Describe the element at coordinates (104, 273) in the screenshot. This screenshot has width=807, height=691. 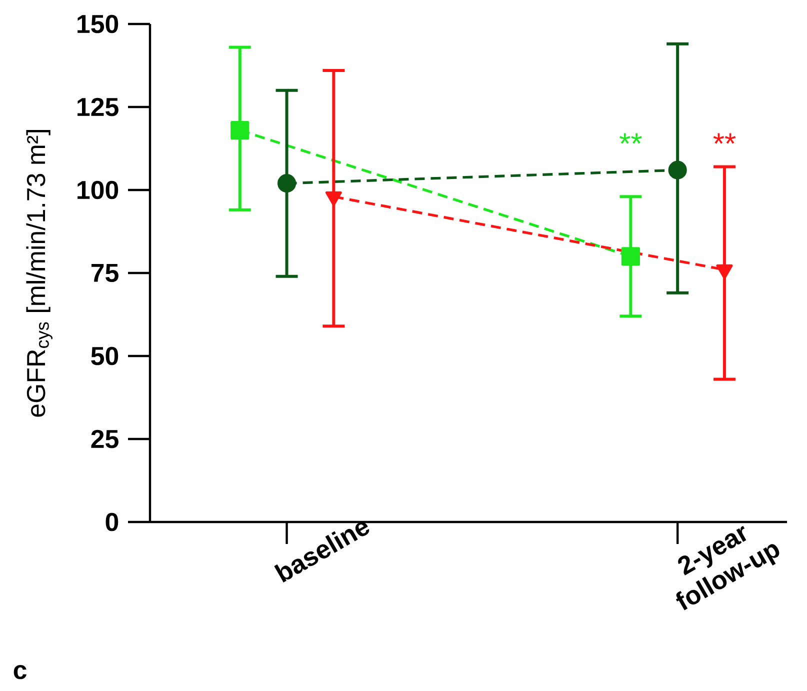
I see `y-tick-label: 75` at that location.